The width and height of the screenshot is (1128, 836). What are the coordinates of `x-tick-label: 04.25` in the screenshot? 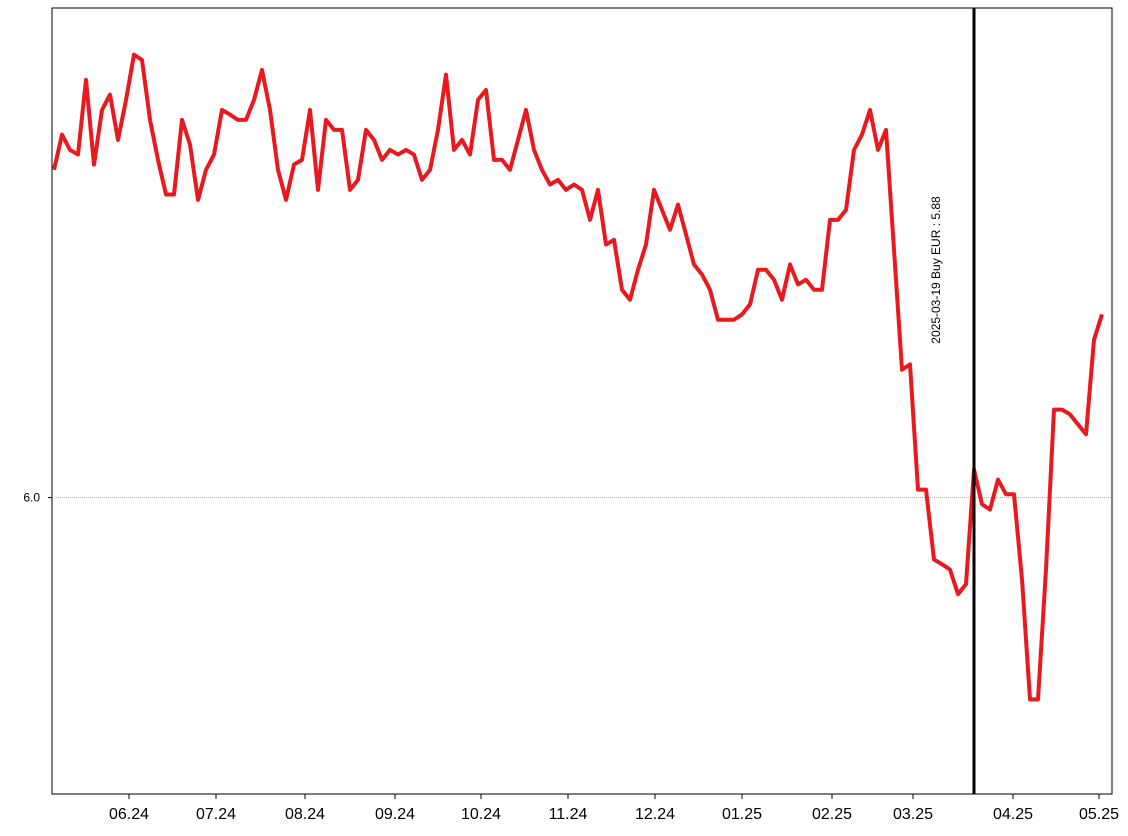 It's located at (1013, 814).